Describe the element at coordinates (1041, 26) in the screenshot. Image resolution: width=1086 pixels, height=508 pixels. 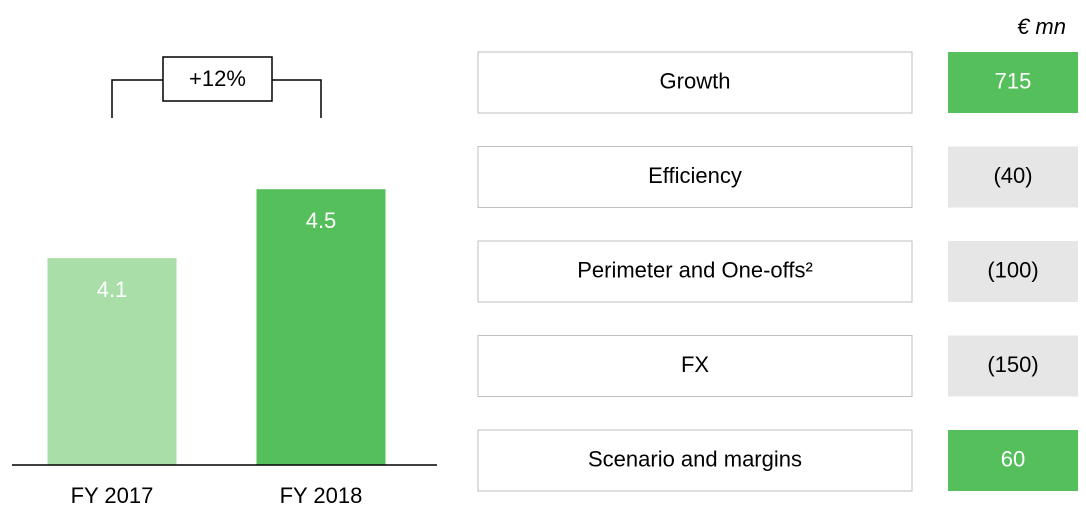
I see `unit-label: € mn` at that location.